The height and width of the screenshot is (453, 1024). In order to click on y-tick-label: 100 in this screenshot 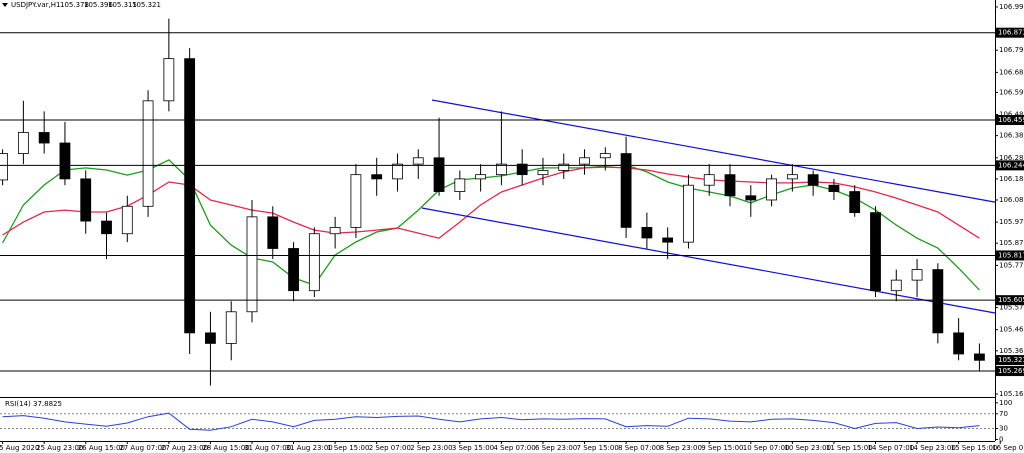, I will do `click(1005, 403)`.